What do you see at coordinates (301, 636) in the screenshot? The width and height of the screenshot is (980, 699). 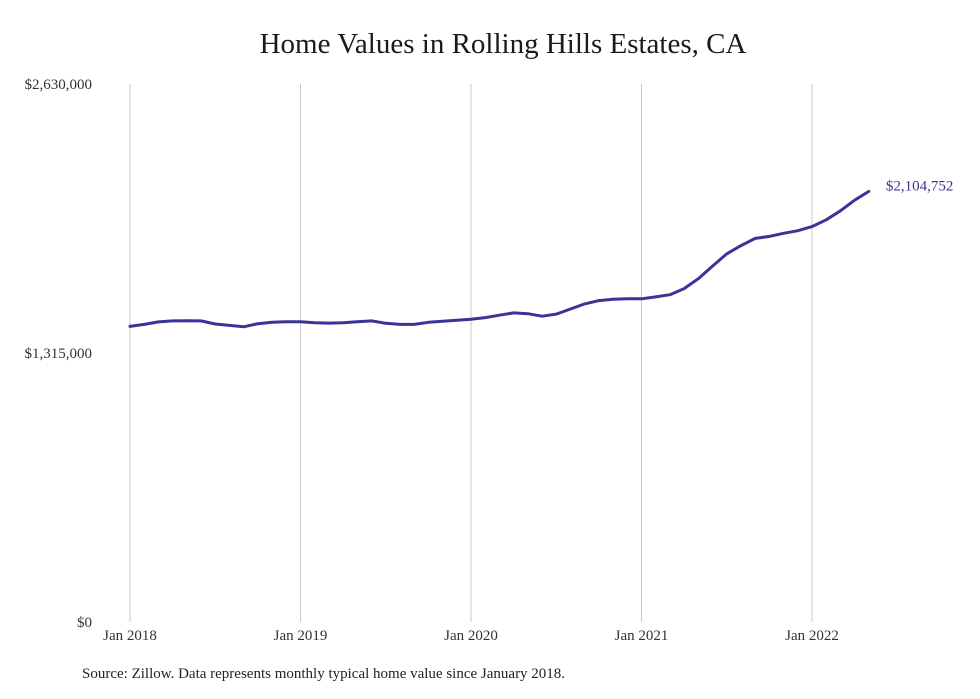 I see `x-tick-label: Jan 2019` at bounding box center [301, 636].